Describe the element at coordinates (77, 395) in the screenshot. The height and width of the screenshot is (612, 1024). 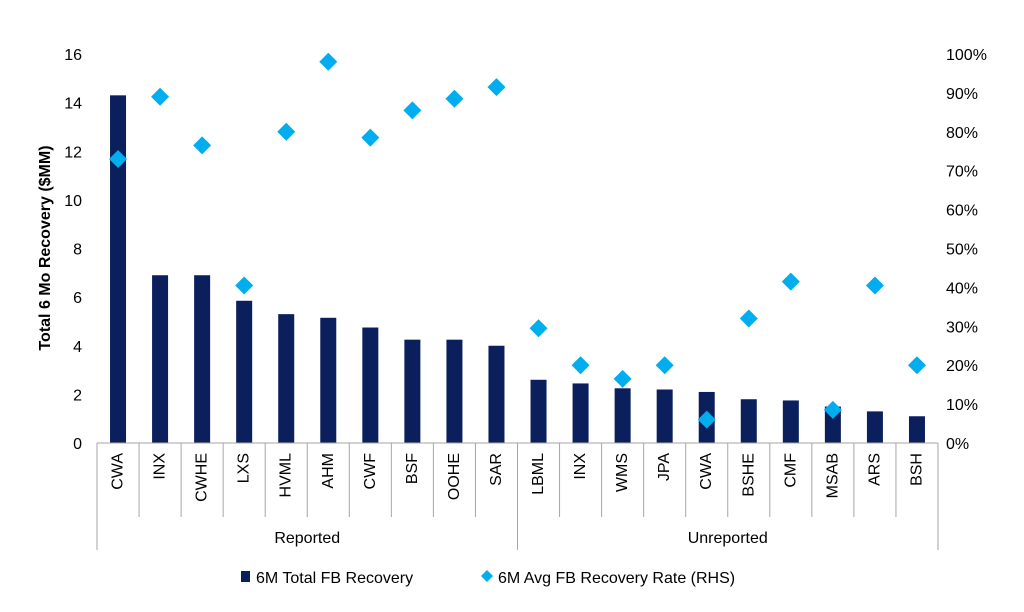
I see `left-tick-label: 2` at that location.